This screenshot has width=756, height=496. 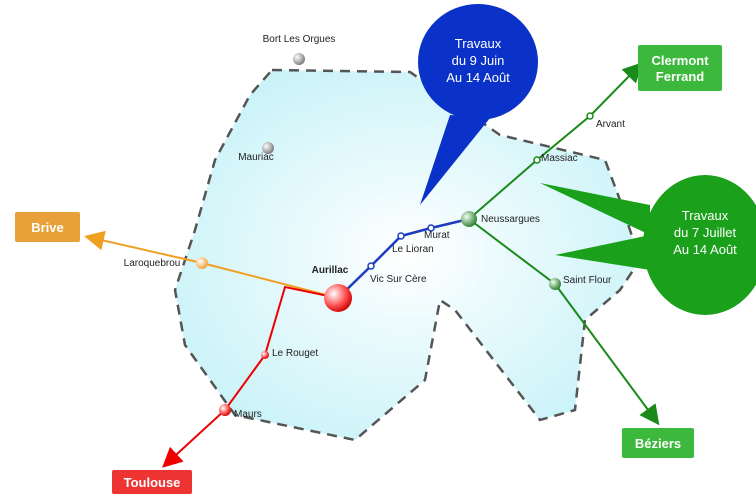 I want to click on station-label: Bort Les Orgues, so click(x=299, y=39).